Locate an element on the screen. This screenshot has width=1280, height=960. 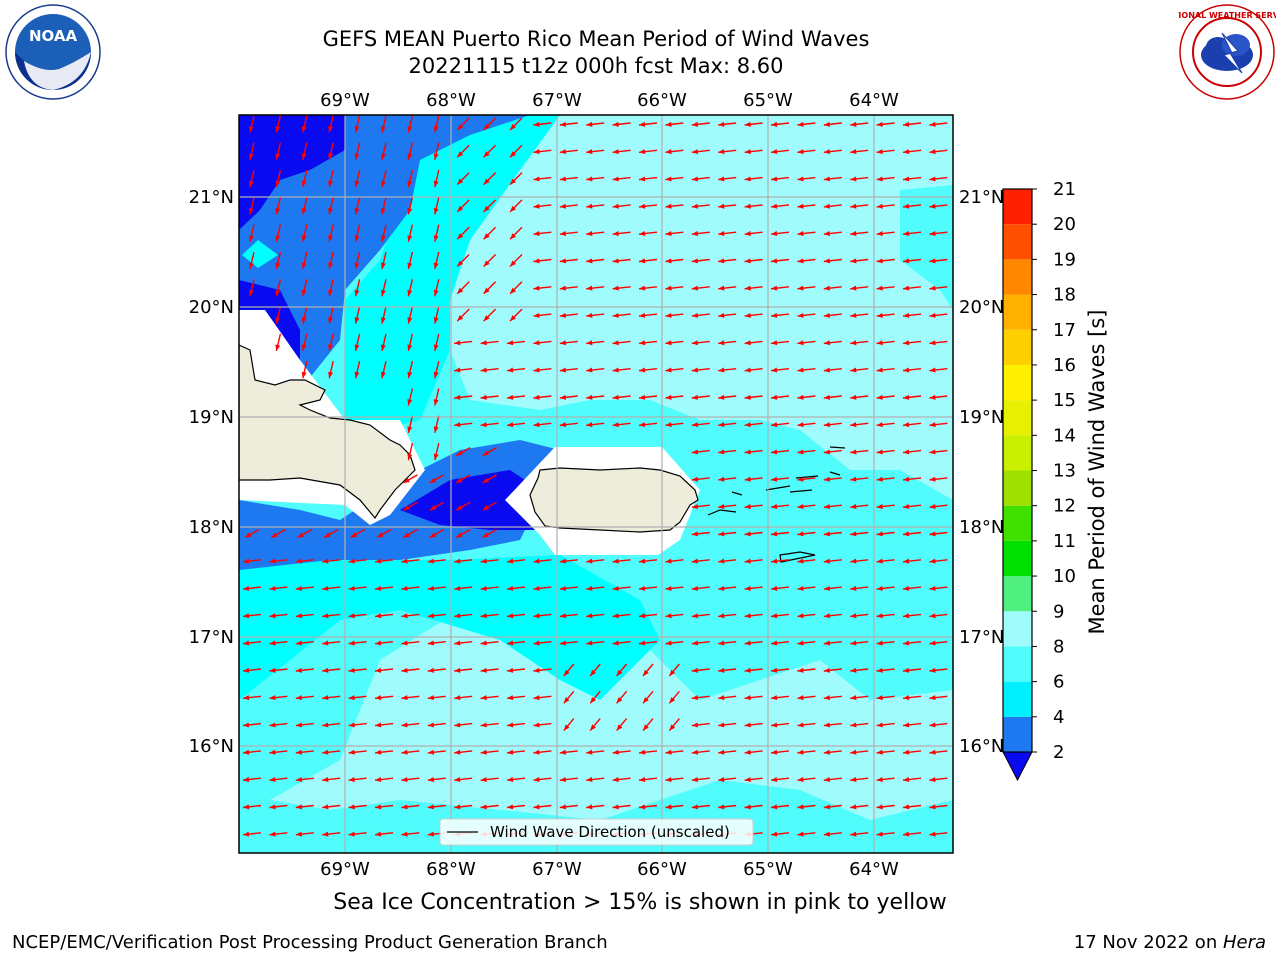
deep-blue-region-north is located at coordinates (292, 172).